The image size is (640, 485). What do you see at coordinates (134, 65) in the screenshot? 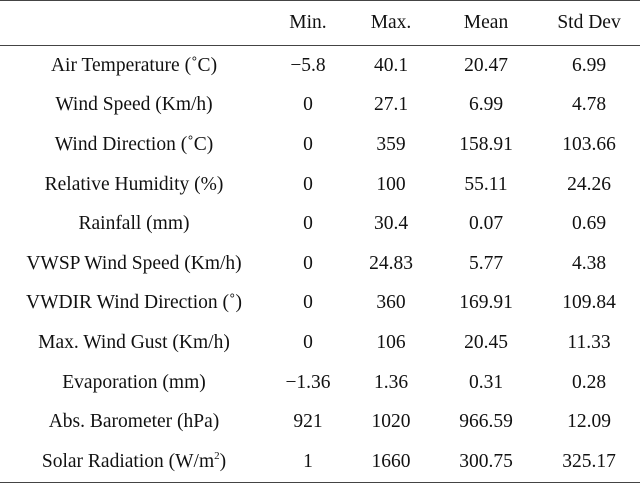
I see `param-cell: Air Temperature (˚C)` at bounding box center [134, 65].